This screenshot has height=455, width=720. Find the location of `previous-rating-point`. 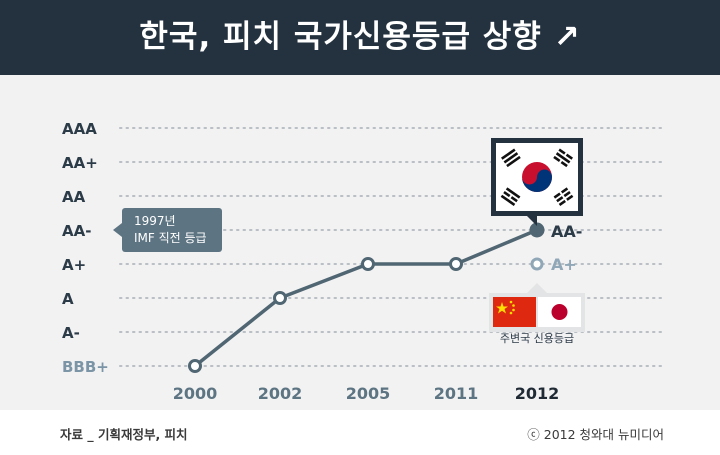

previous-rating-point is located at coordinates (537, 264).